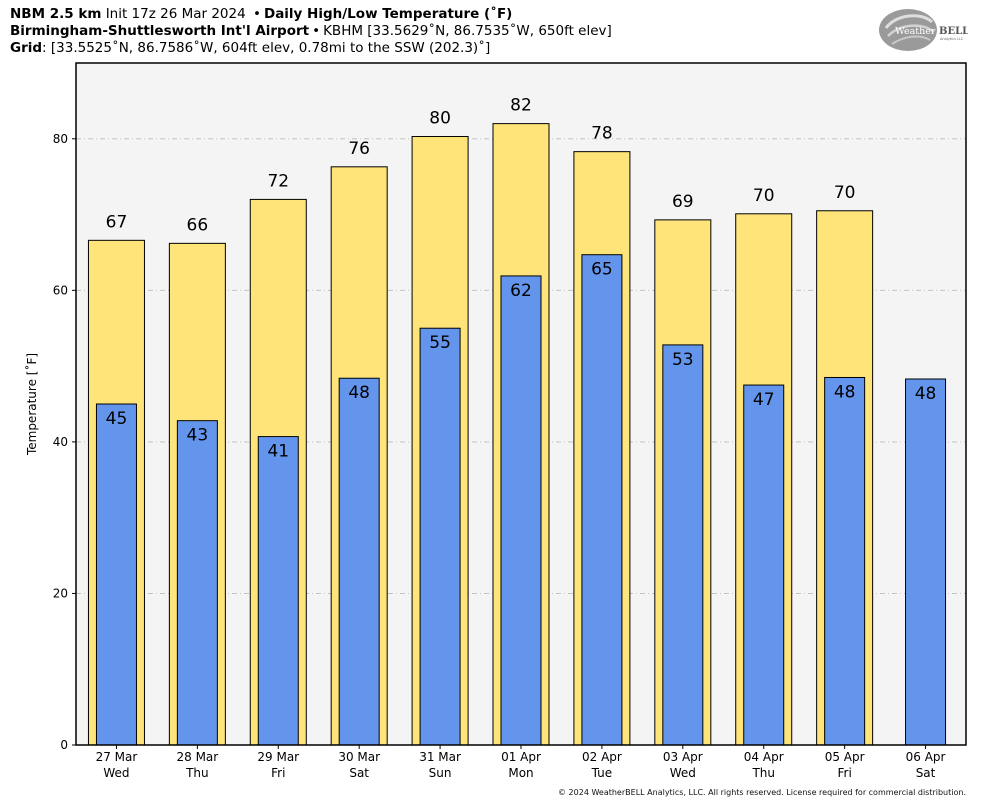  Describe the element at coordinates (26, 48) in the screenshot. I see `grid-label: Grid` at that location.